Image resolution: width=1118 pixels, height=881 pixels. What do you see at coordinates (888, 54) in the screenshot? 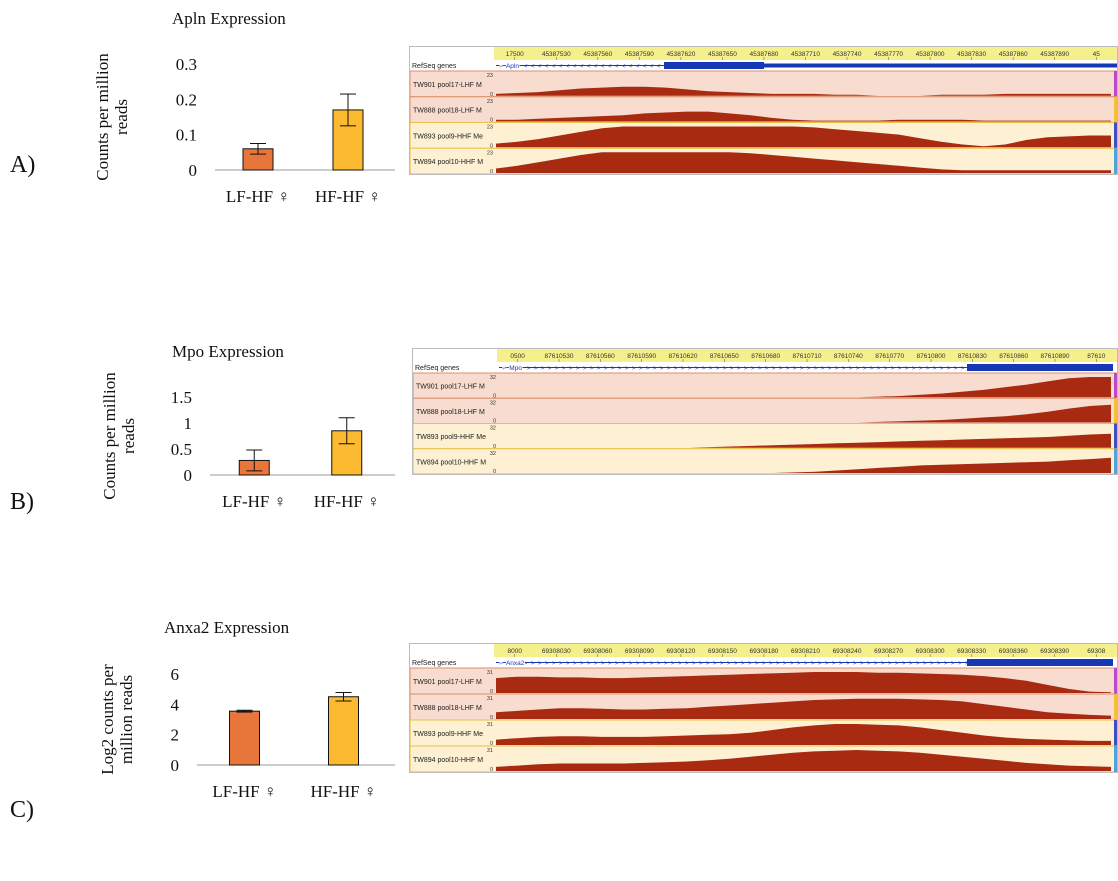
I see `ruler-tick-label: 45387770` at bounding box center [888, 54].